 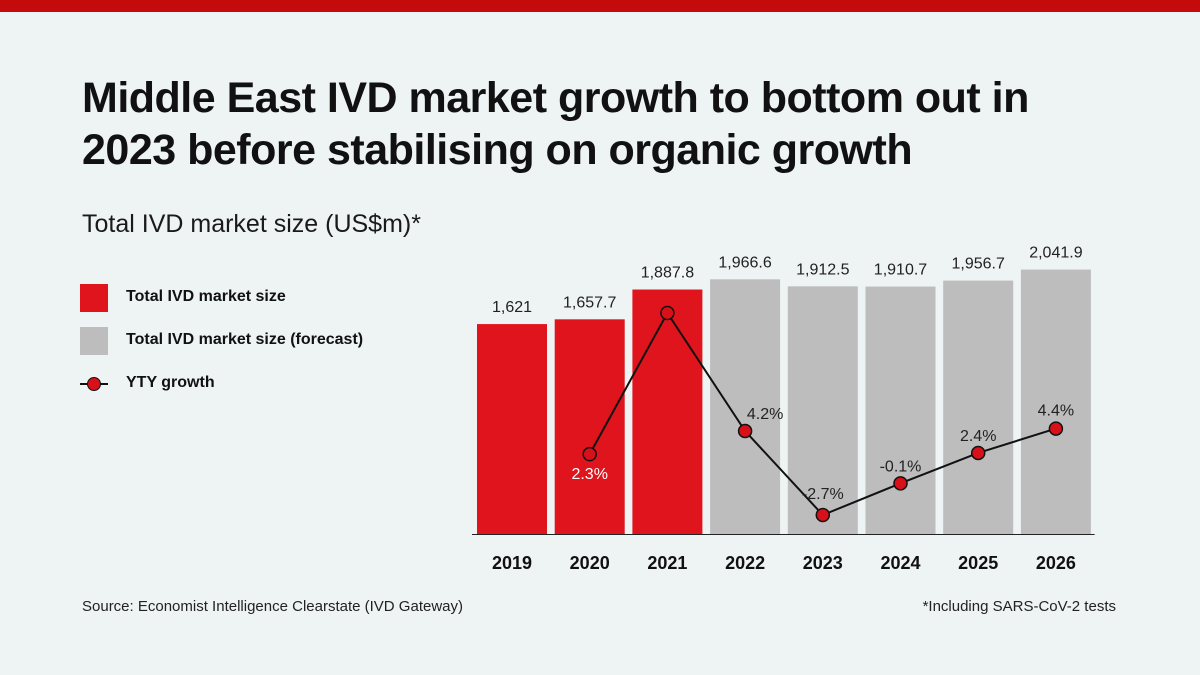 I want to click on growth-label-2026: 4.4%, so click(x=1056, y=411).